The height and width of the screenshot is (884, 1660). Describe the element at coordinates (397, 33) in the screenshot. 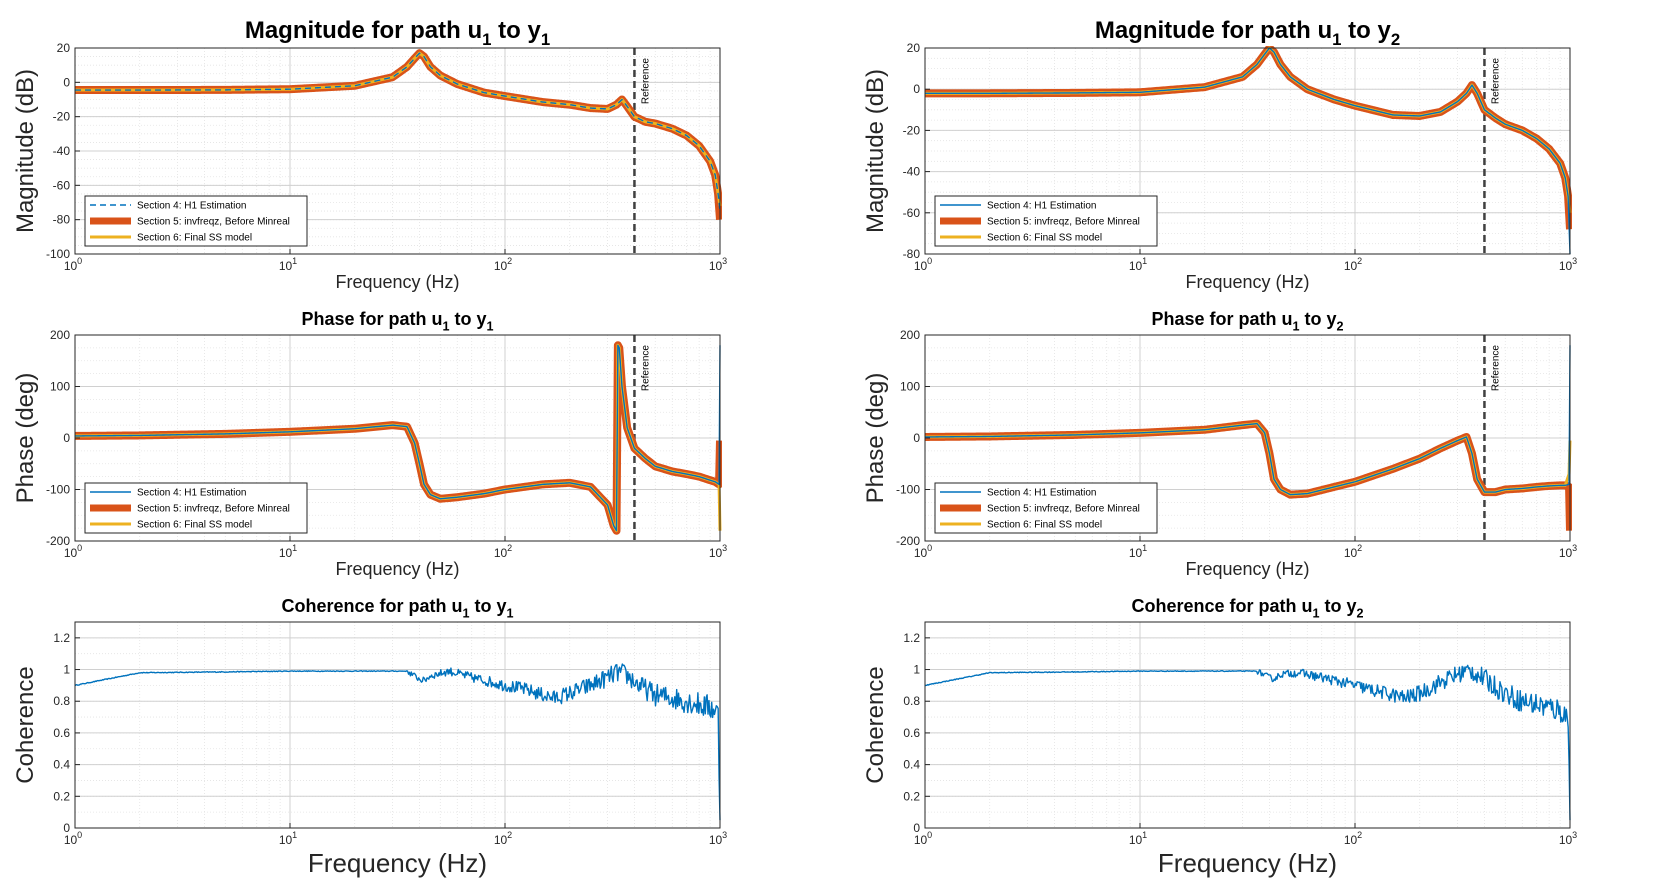

I see `chart-title: Magnitude for path u1 to y1` at that location.